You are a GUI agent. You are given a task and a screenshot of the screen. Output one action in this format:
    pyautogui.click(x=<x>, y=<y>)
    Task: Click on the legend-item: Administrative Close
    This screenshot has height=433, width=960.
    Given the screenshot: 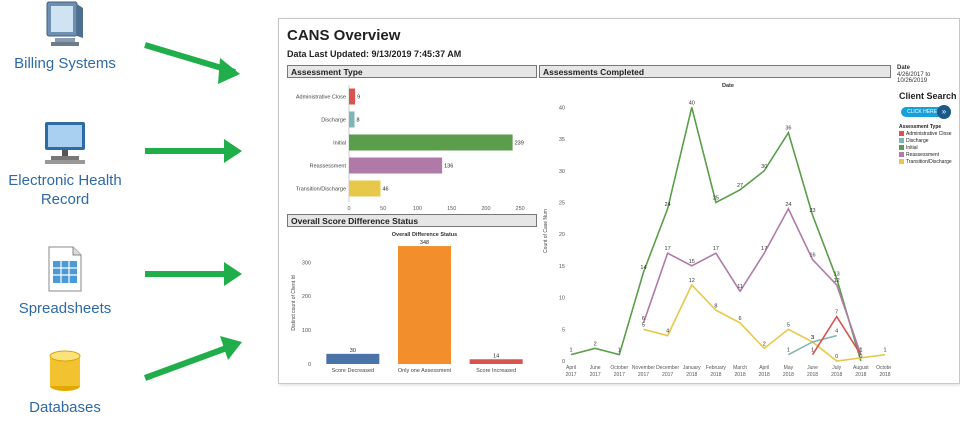 What is the action you would take?
    pyautogui.click(x=925, y=134)
    